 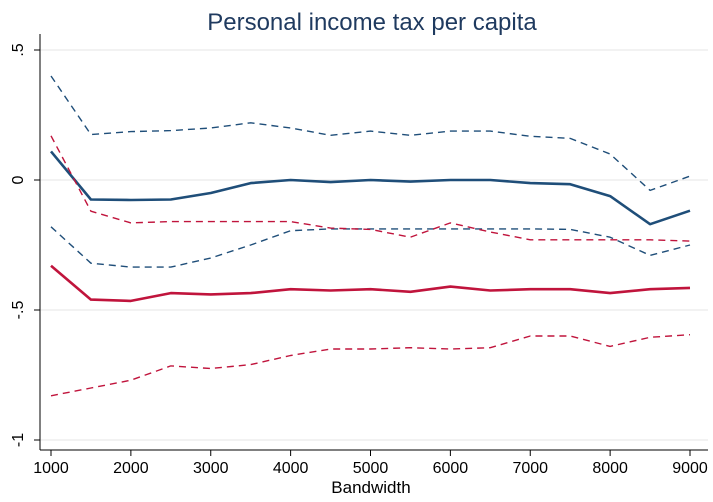 I want to click on y-tick-label: -1, so click(x=18, y=440).